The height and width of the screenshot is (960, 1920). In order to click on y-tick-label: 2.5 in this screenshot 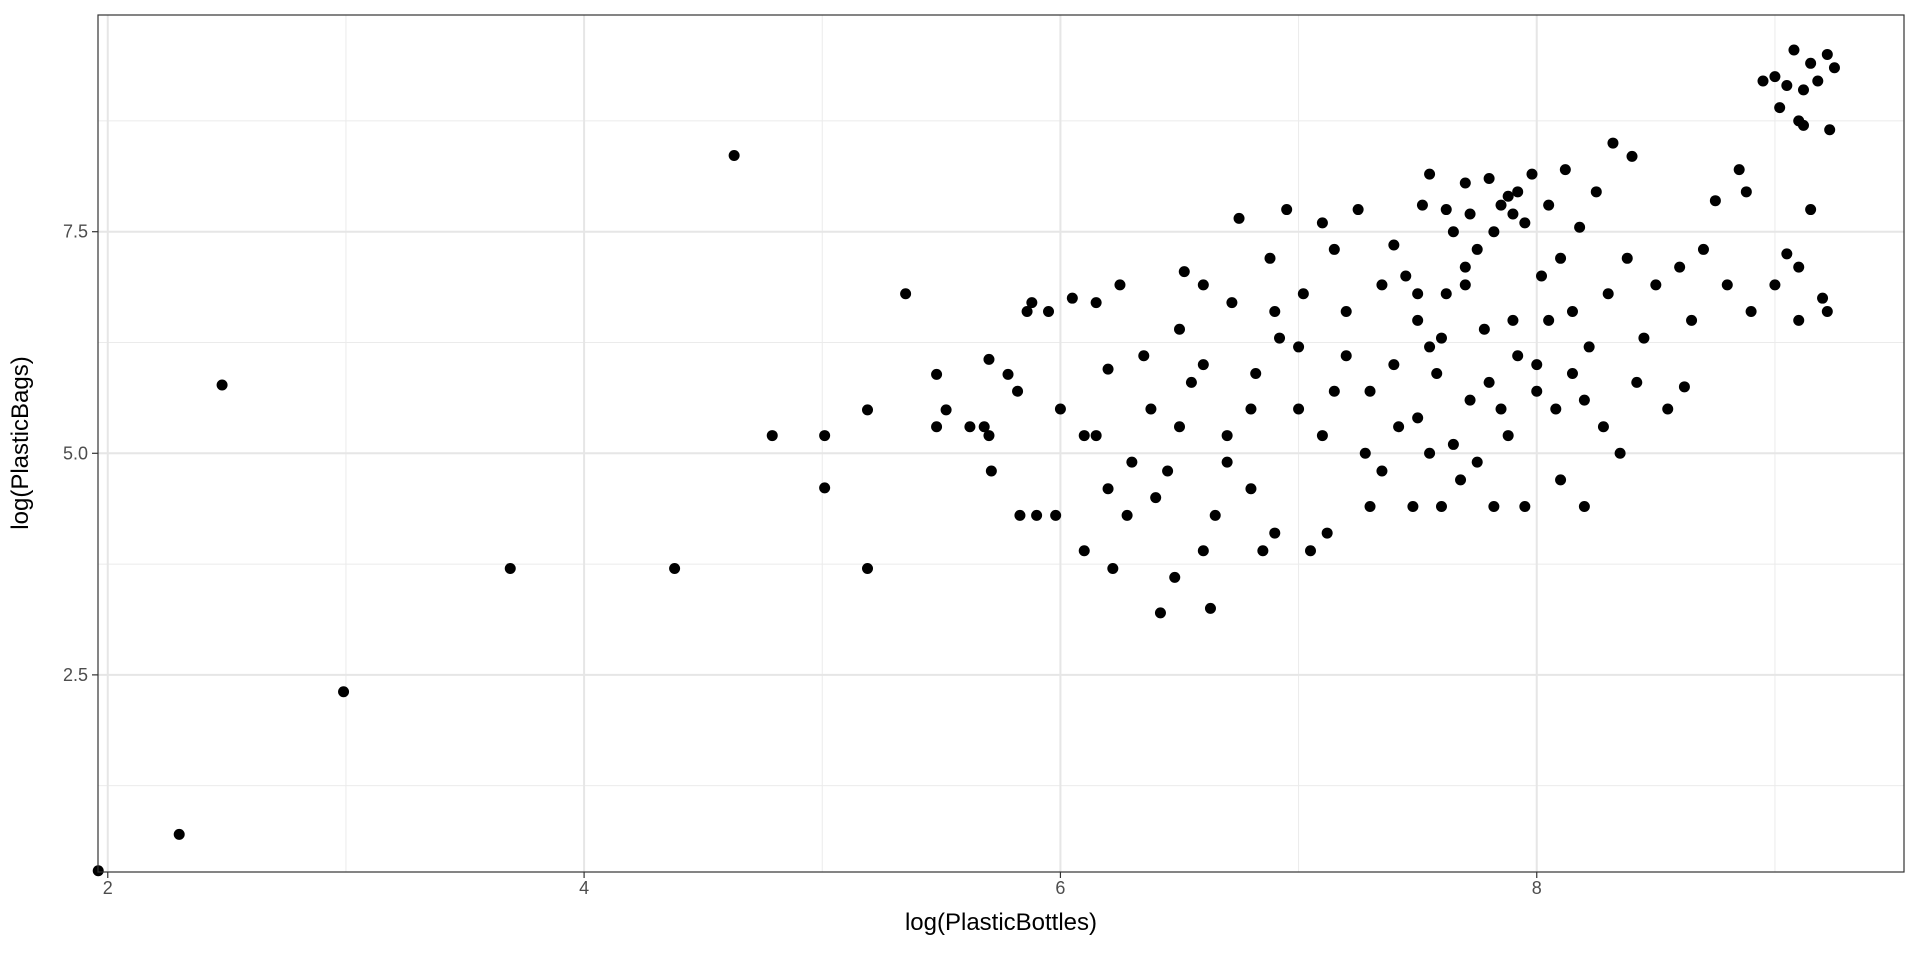, I will do `click(75, 675)`.